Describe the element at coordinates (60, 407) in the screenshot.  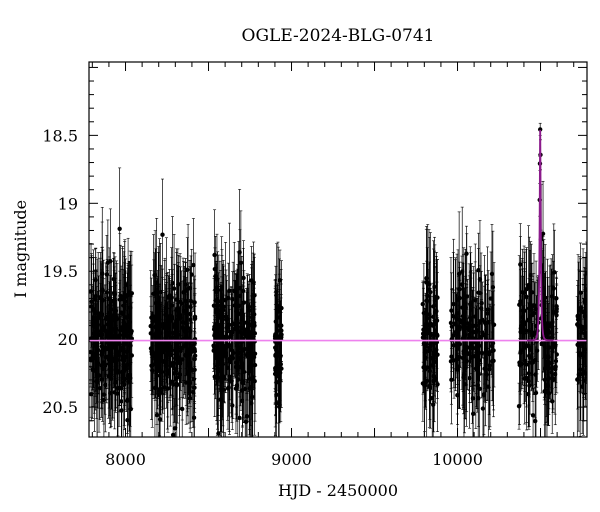
I see `y-tick-label: 20.5` at that location.